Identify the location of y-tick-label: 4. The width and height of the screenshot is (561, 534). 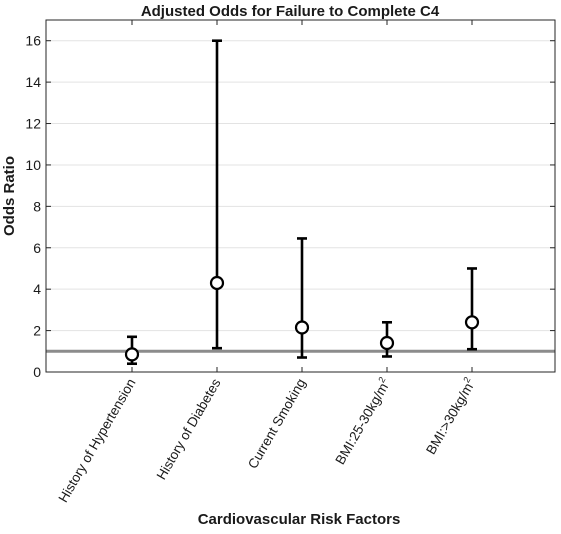
(37, 289).